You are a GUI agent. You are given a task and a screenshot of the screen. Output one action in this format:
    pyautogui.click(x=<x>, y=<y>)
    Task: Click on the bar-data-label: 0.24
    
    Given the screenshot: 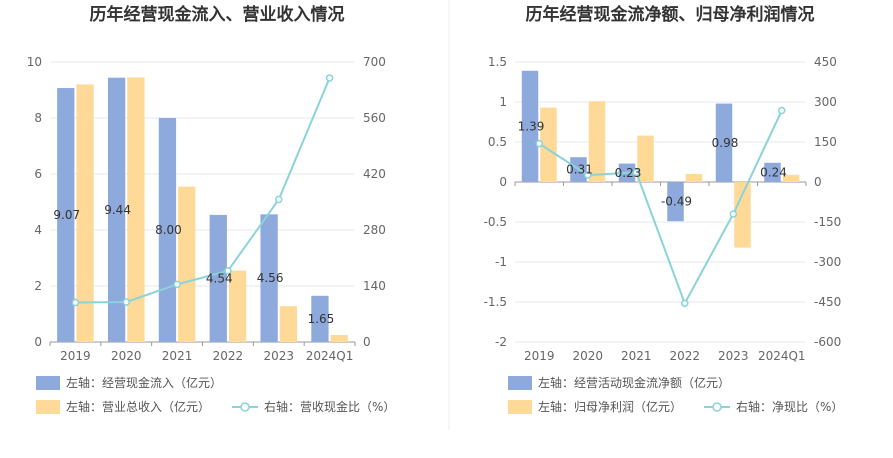 What is the action you would take?
    pyautogui.click(x=773, y=172)
    